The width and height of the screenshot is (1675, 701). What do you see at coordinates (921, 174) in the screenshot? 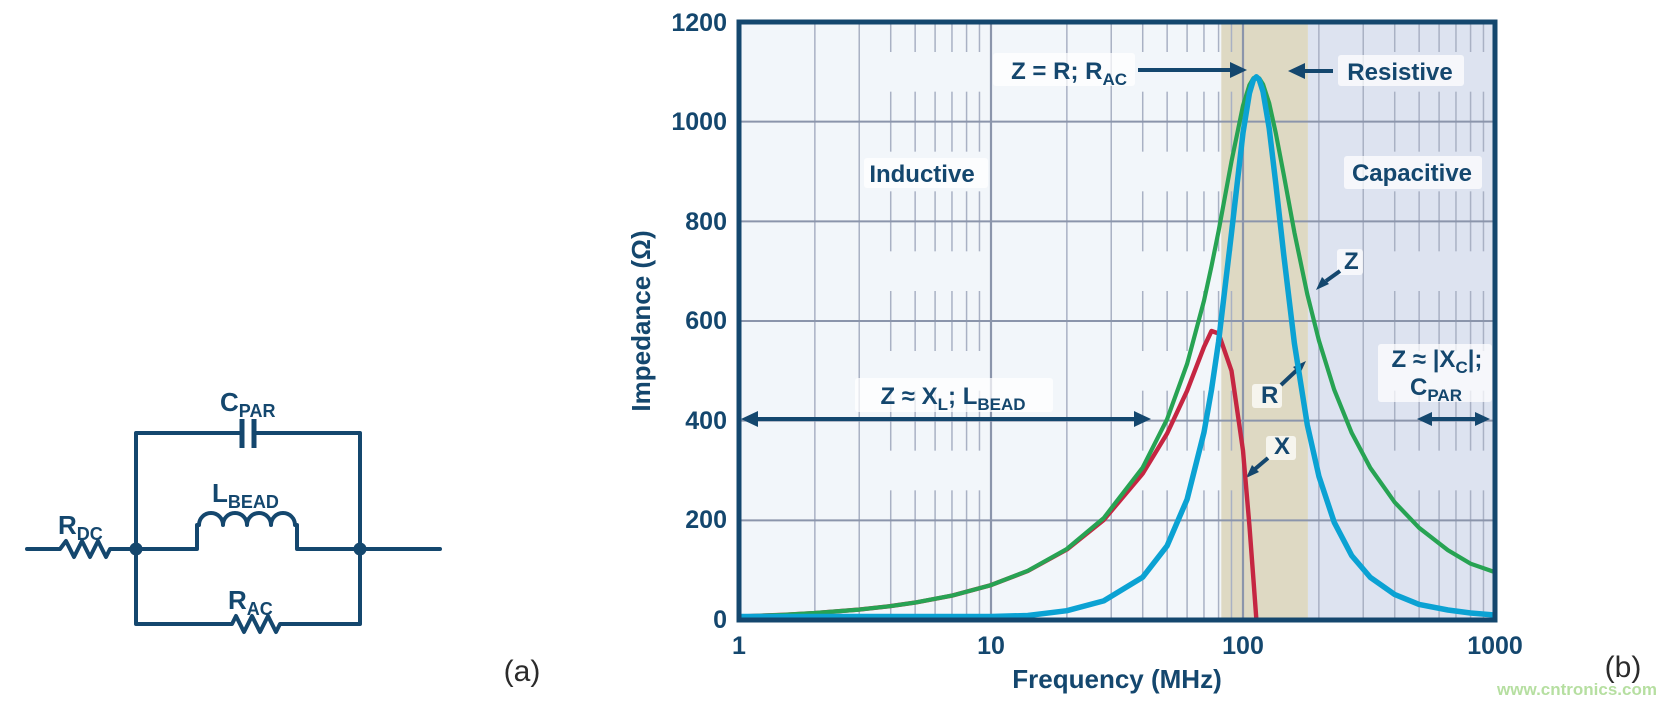
I see `inductive-region-label: Inductive` at bounding box center [921, 174].